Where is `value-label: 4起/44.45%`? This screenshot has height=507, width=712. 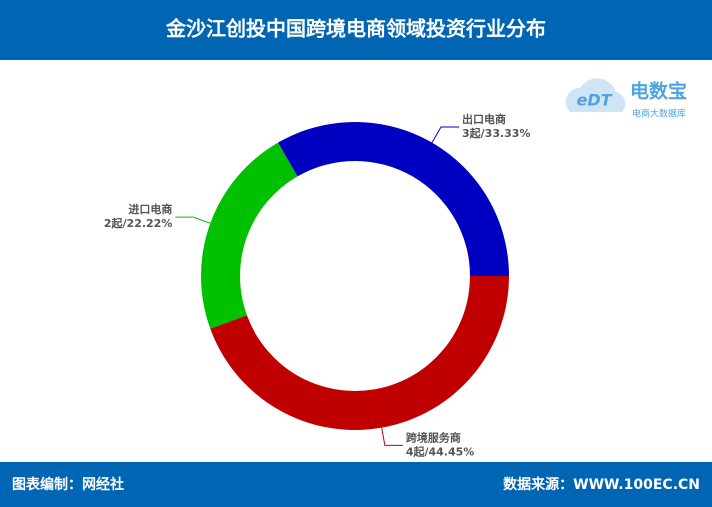 value-label: 4起/44.45% is located at coordinates (440, 451).